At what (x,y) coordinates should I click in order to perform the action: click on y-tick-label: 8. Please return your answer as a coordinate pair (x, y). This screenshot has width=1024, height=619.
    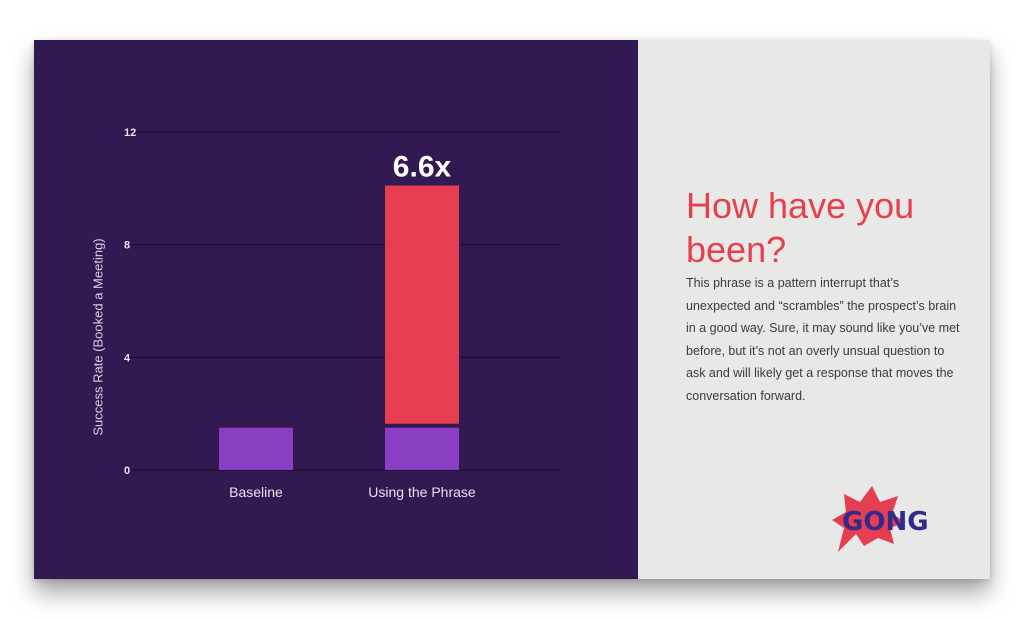
    Looking at the image, I should click on (127, 246).